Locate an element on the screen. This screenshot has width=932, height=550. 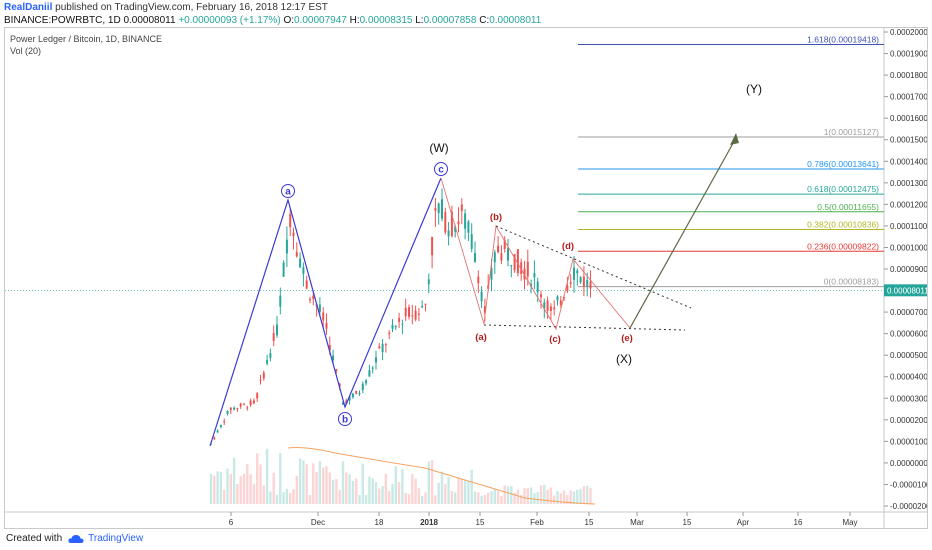
wave-circle-marker is located at coordinates (441, 169).